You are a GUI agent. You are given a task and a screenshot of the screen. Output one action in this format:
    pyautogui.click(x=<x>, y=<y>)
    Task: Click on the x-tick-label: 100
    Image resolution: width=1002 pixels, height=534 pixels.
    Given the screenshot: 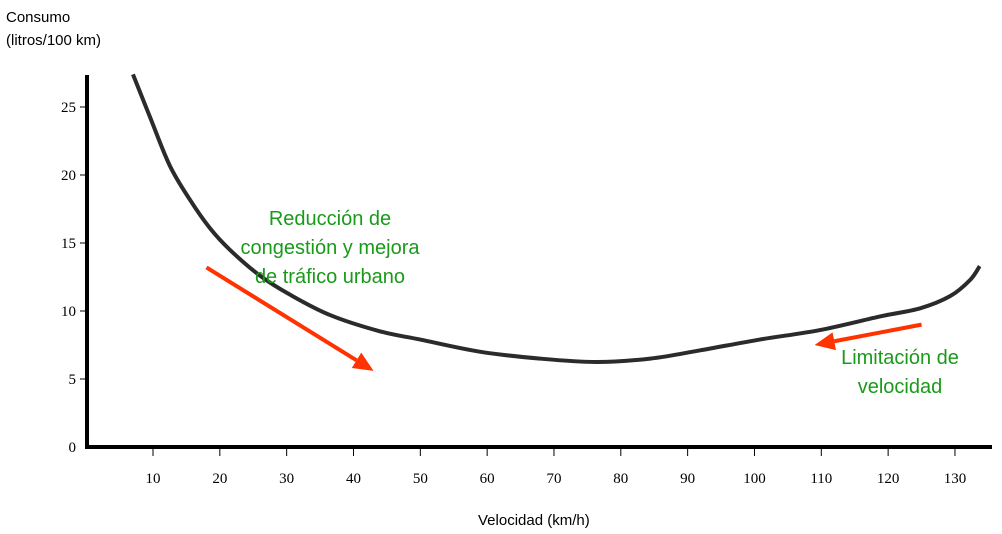 What is the action you would take?
    pyautogui.click(x=754, y=479)
    